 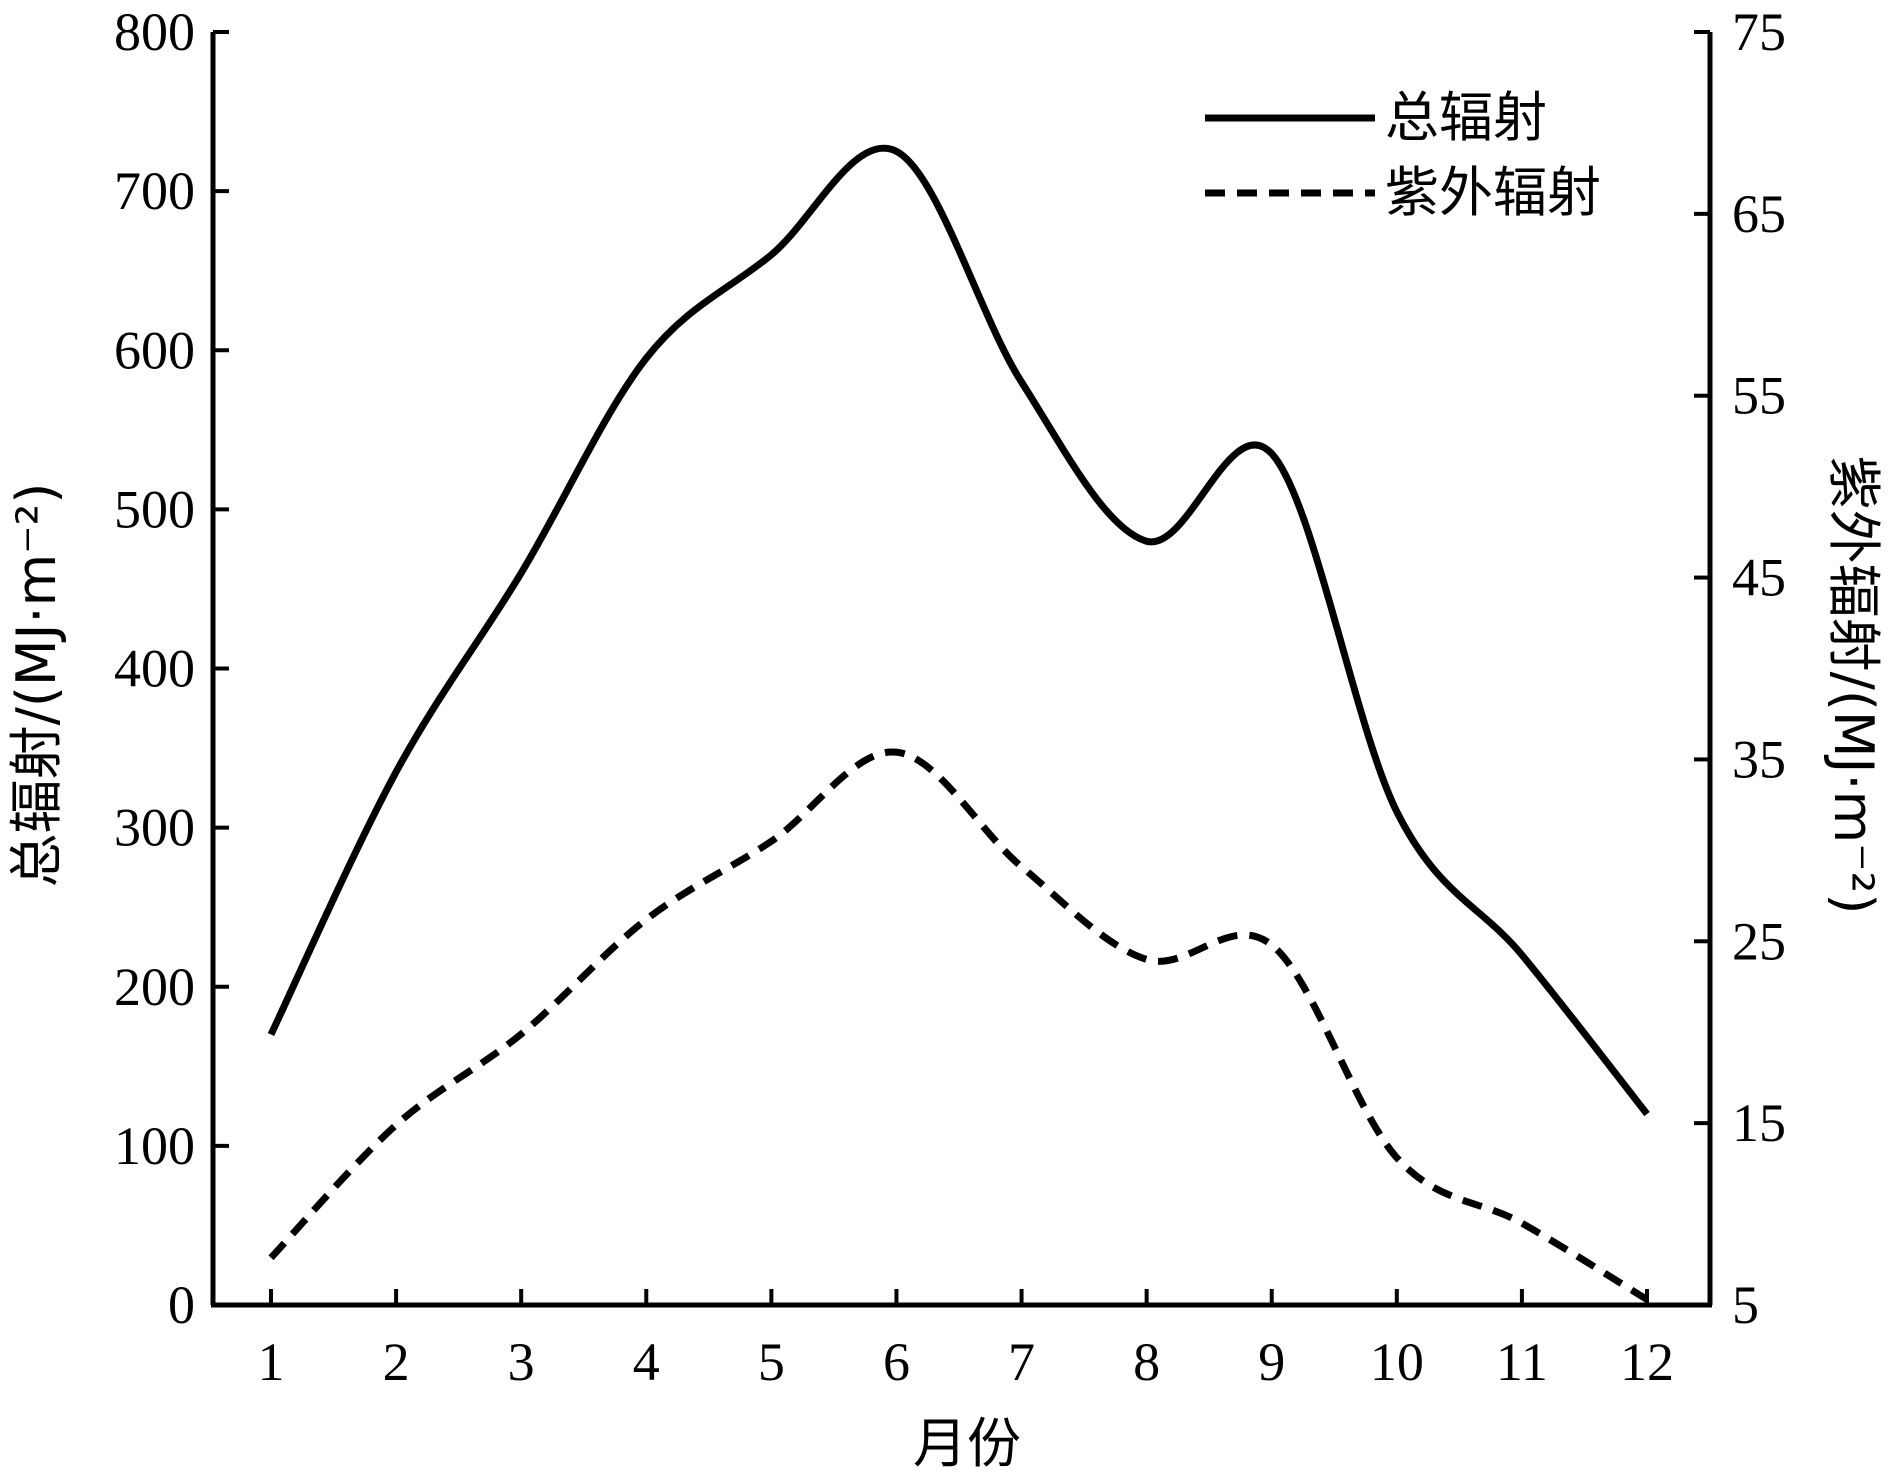 What do you see at coordinates (521, 1362) in the screenshot?
I see `x-tick-label: 3` at bounding box center [521, 1362].